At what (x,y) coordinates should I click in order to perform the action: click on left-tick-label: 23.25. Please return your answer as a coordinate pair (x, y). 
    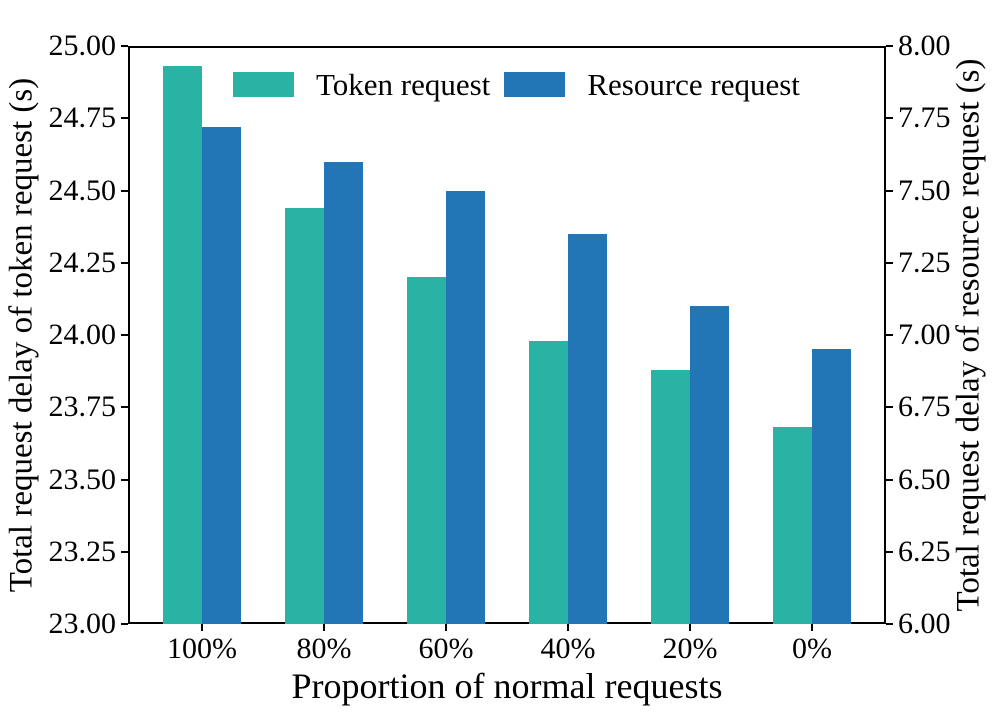
    Looking at the image, I should click on (82, 551).